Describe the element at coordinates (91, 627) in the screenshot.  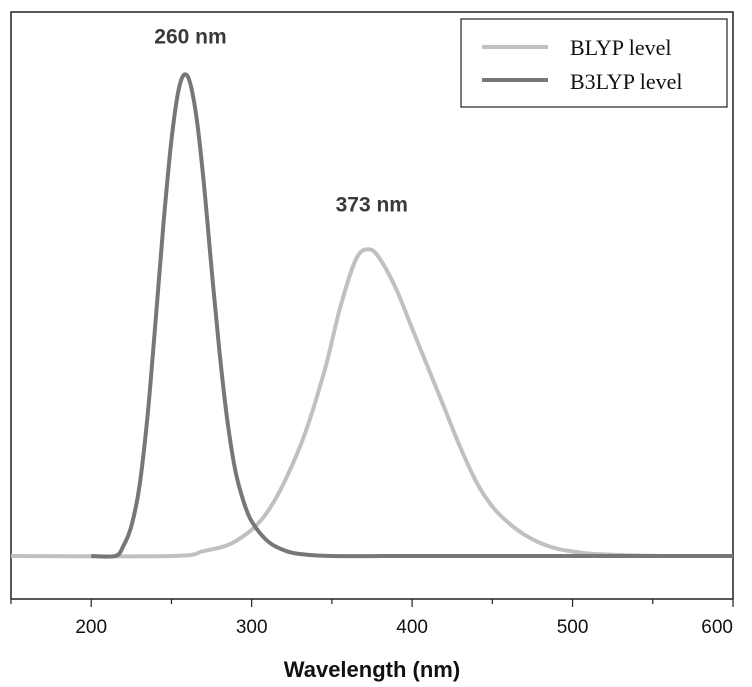
I see `x-tick-label: 200` at that location.